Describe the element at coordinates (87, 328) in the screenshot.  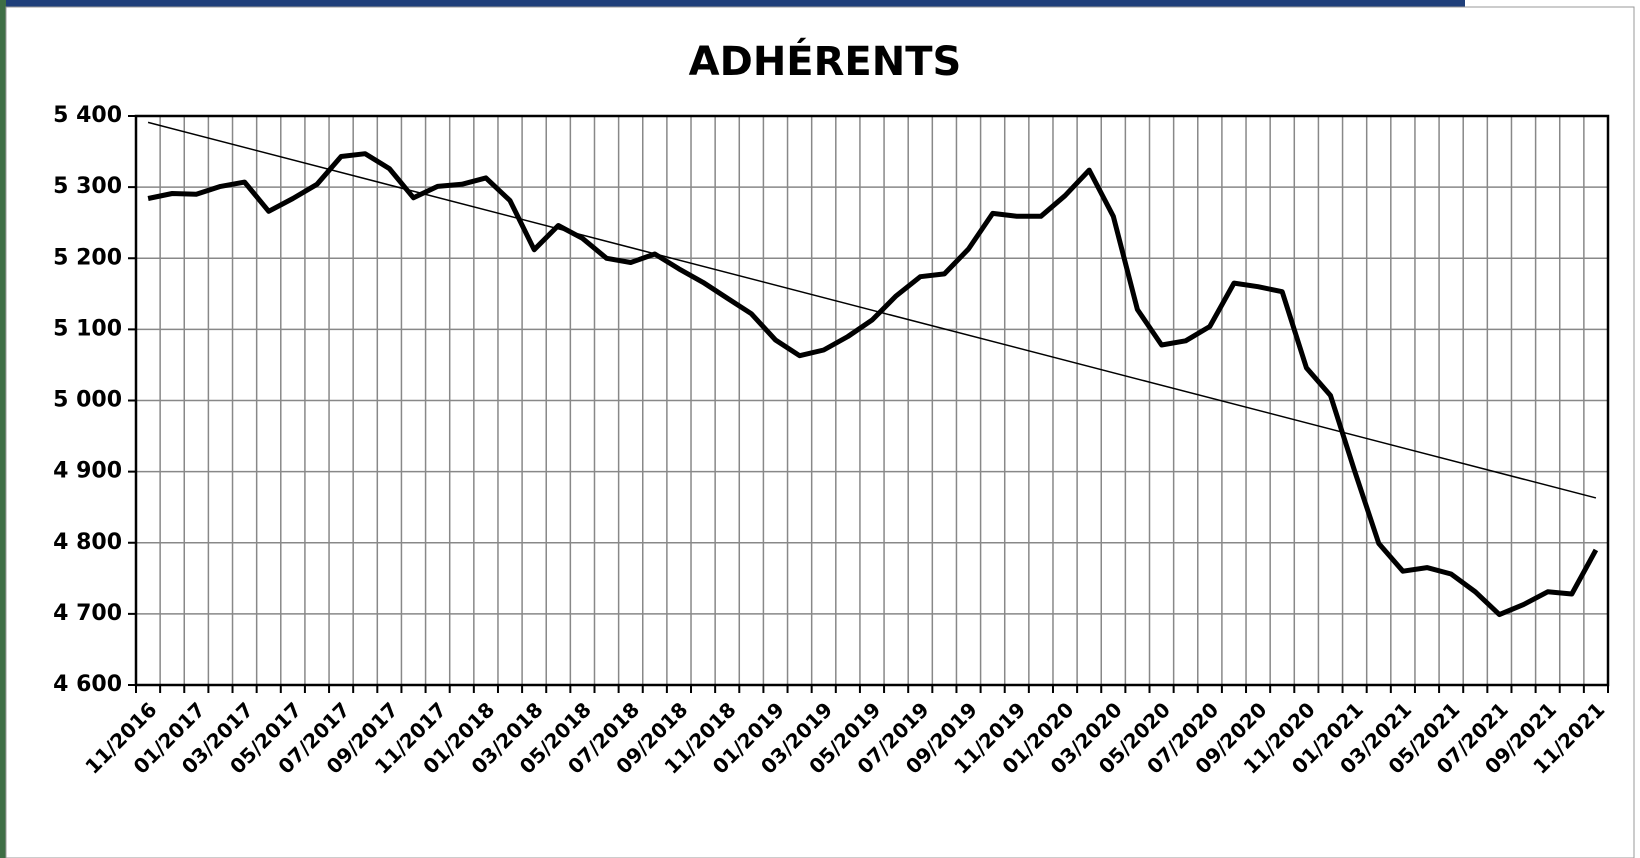
I see `y-tick-label: 5 100` at that location.